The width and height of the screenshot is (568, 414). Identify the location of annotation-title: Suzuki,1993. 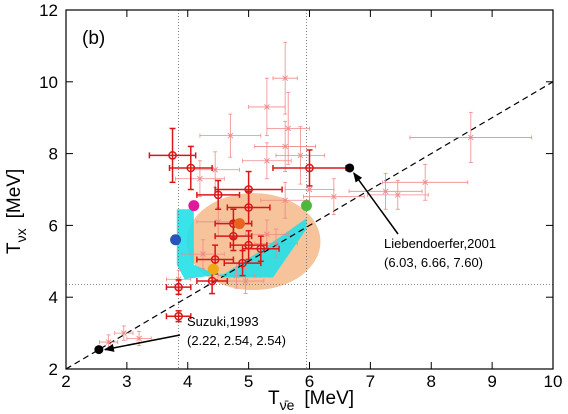
(223, 321).